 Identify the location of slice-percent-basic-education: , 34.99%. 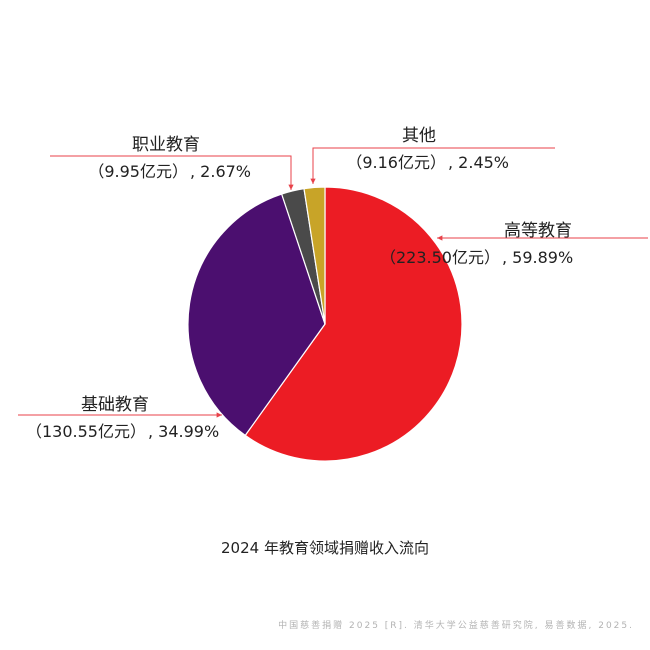
(183, 431).